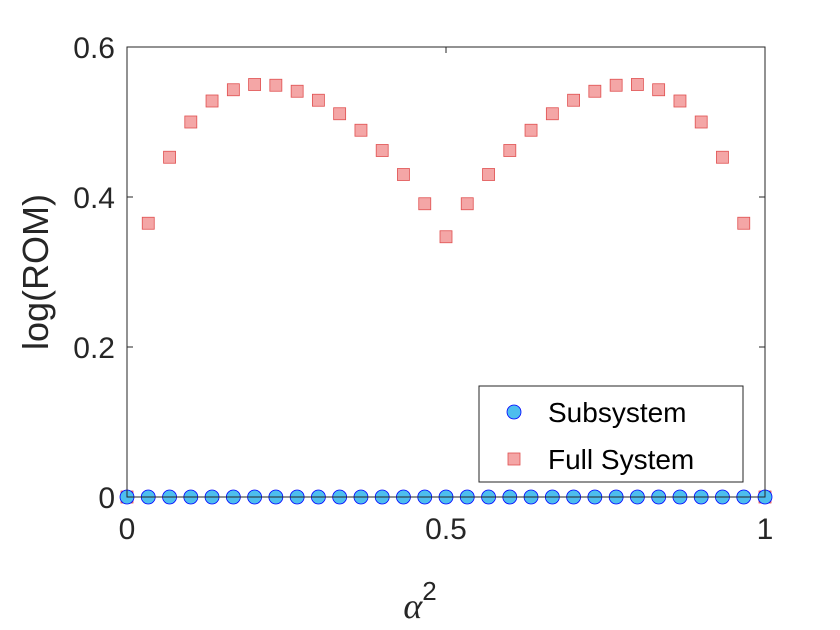 This screenshot has width=840, height=630. What do you see at coordinates (413, 606) in the screenshot?
I see `x-axis-label-base: α` at bounding box center [413, 606].